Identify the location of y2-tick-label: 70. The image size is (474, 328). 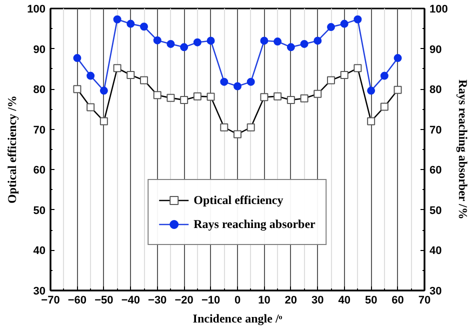
(436, 130).